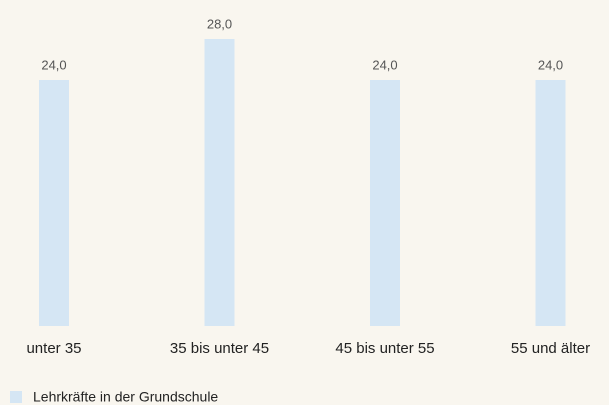  I want to click on x-tick-label: 55 und älter, so click(550, 348).